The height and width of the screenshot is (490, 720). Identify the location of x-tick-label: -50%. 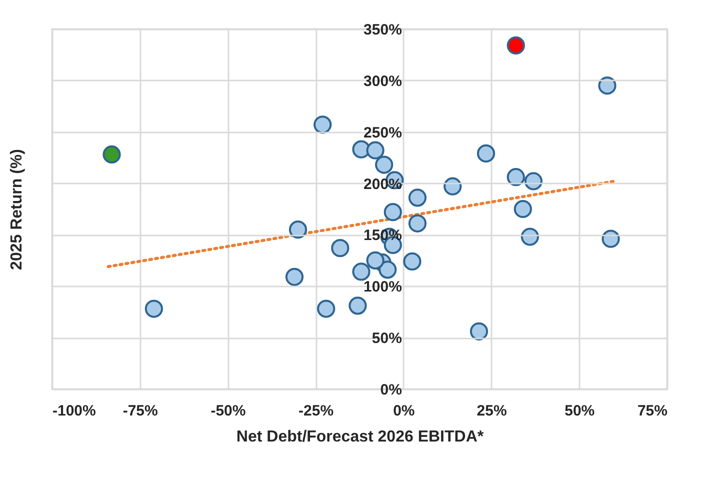
(228, 411).